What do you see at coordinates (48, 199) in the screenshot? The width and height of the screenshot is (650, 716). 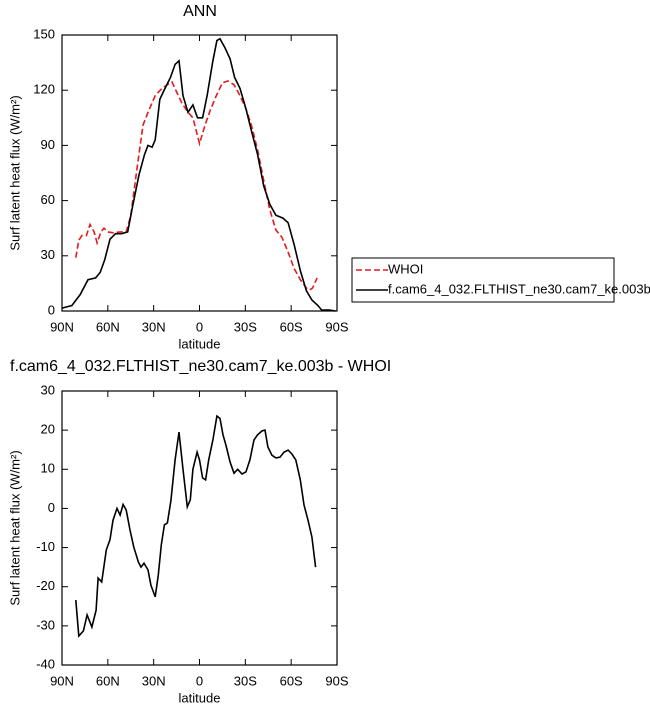 I see `y-tick-label: 60` at bounding box center [48, 199].